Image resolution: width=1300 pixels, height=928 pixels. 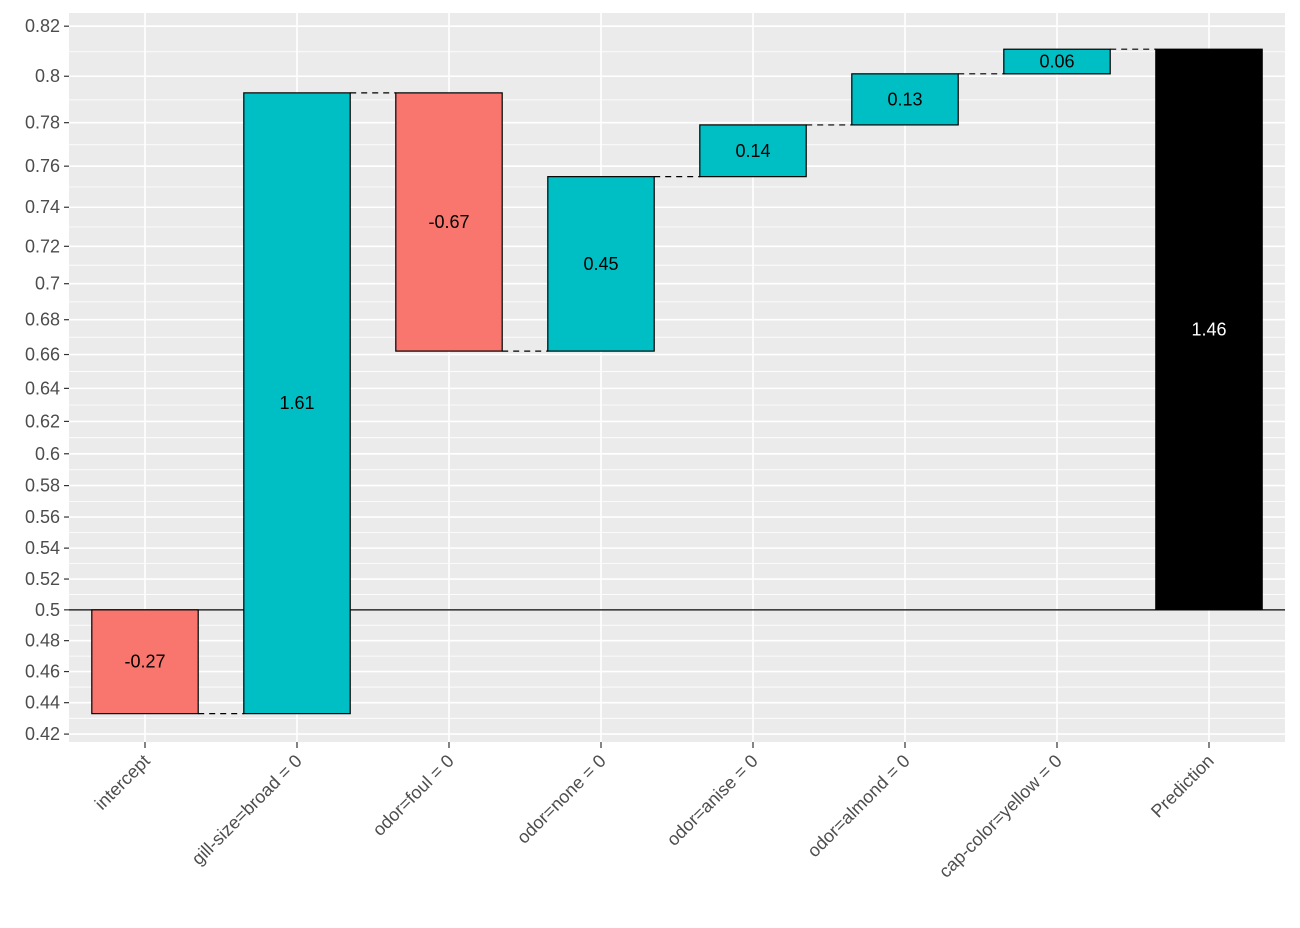 What do you see at coordinates (858, 806) in the screenshot?
I see `x-tick-label: odor=almond = 0` at bounding box center [858, 806].